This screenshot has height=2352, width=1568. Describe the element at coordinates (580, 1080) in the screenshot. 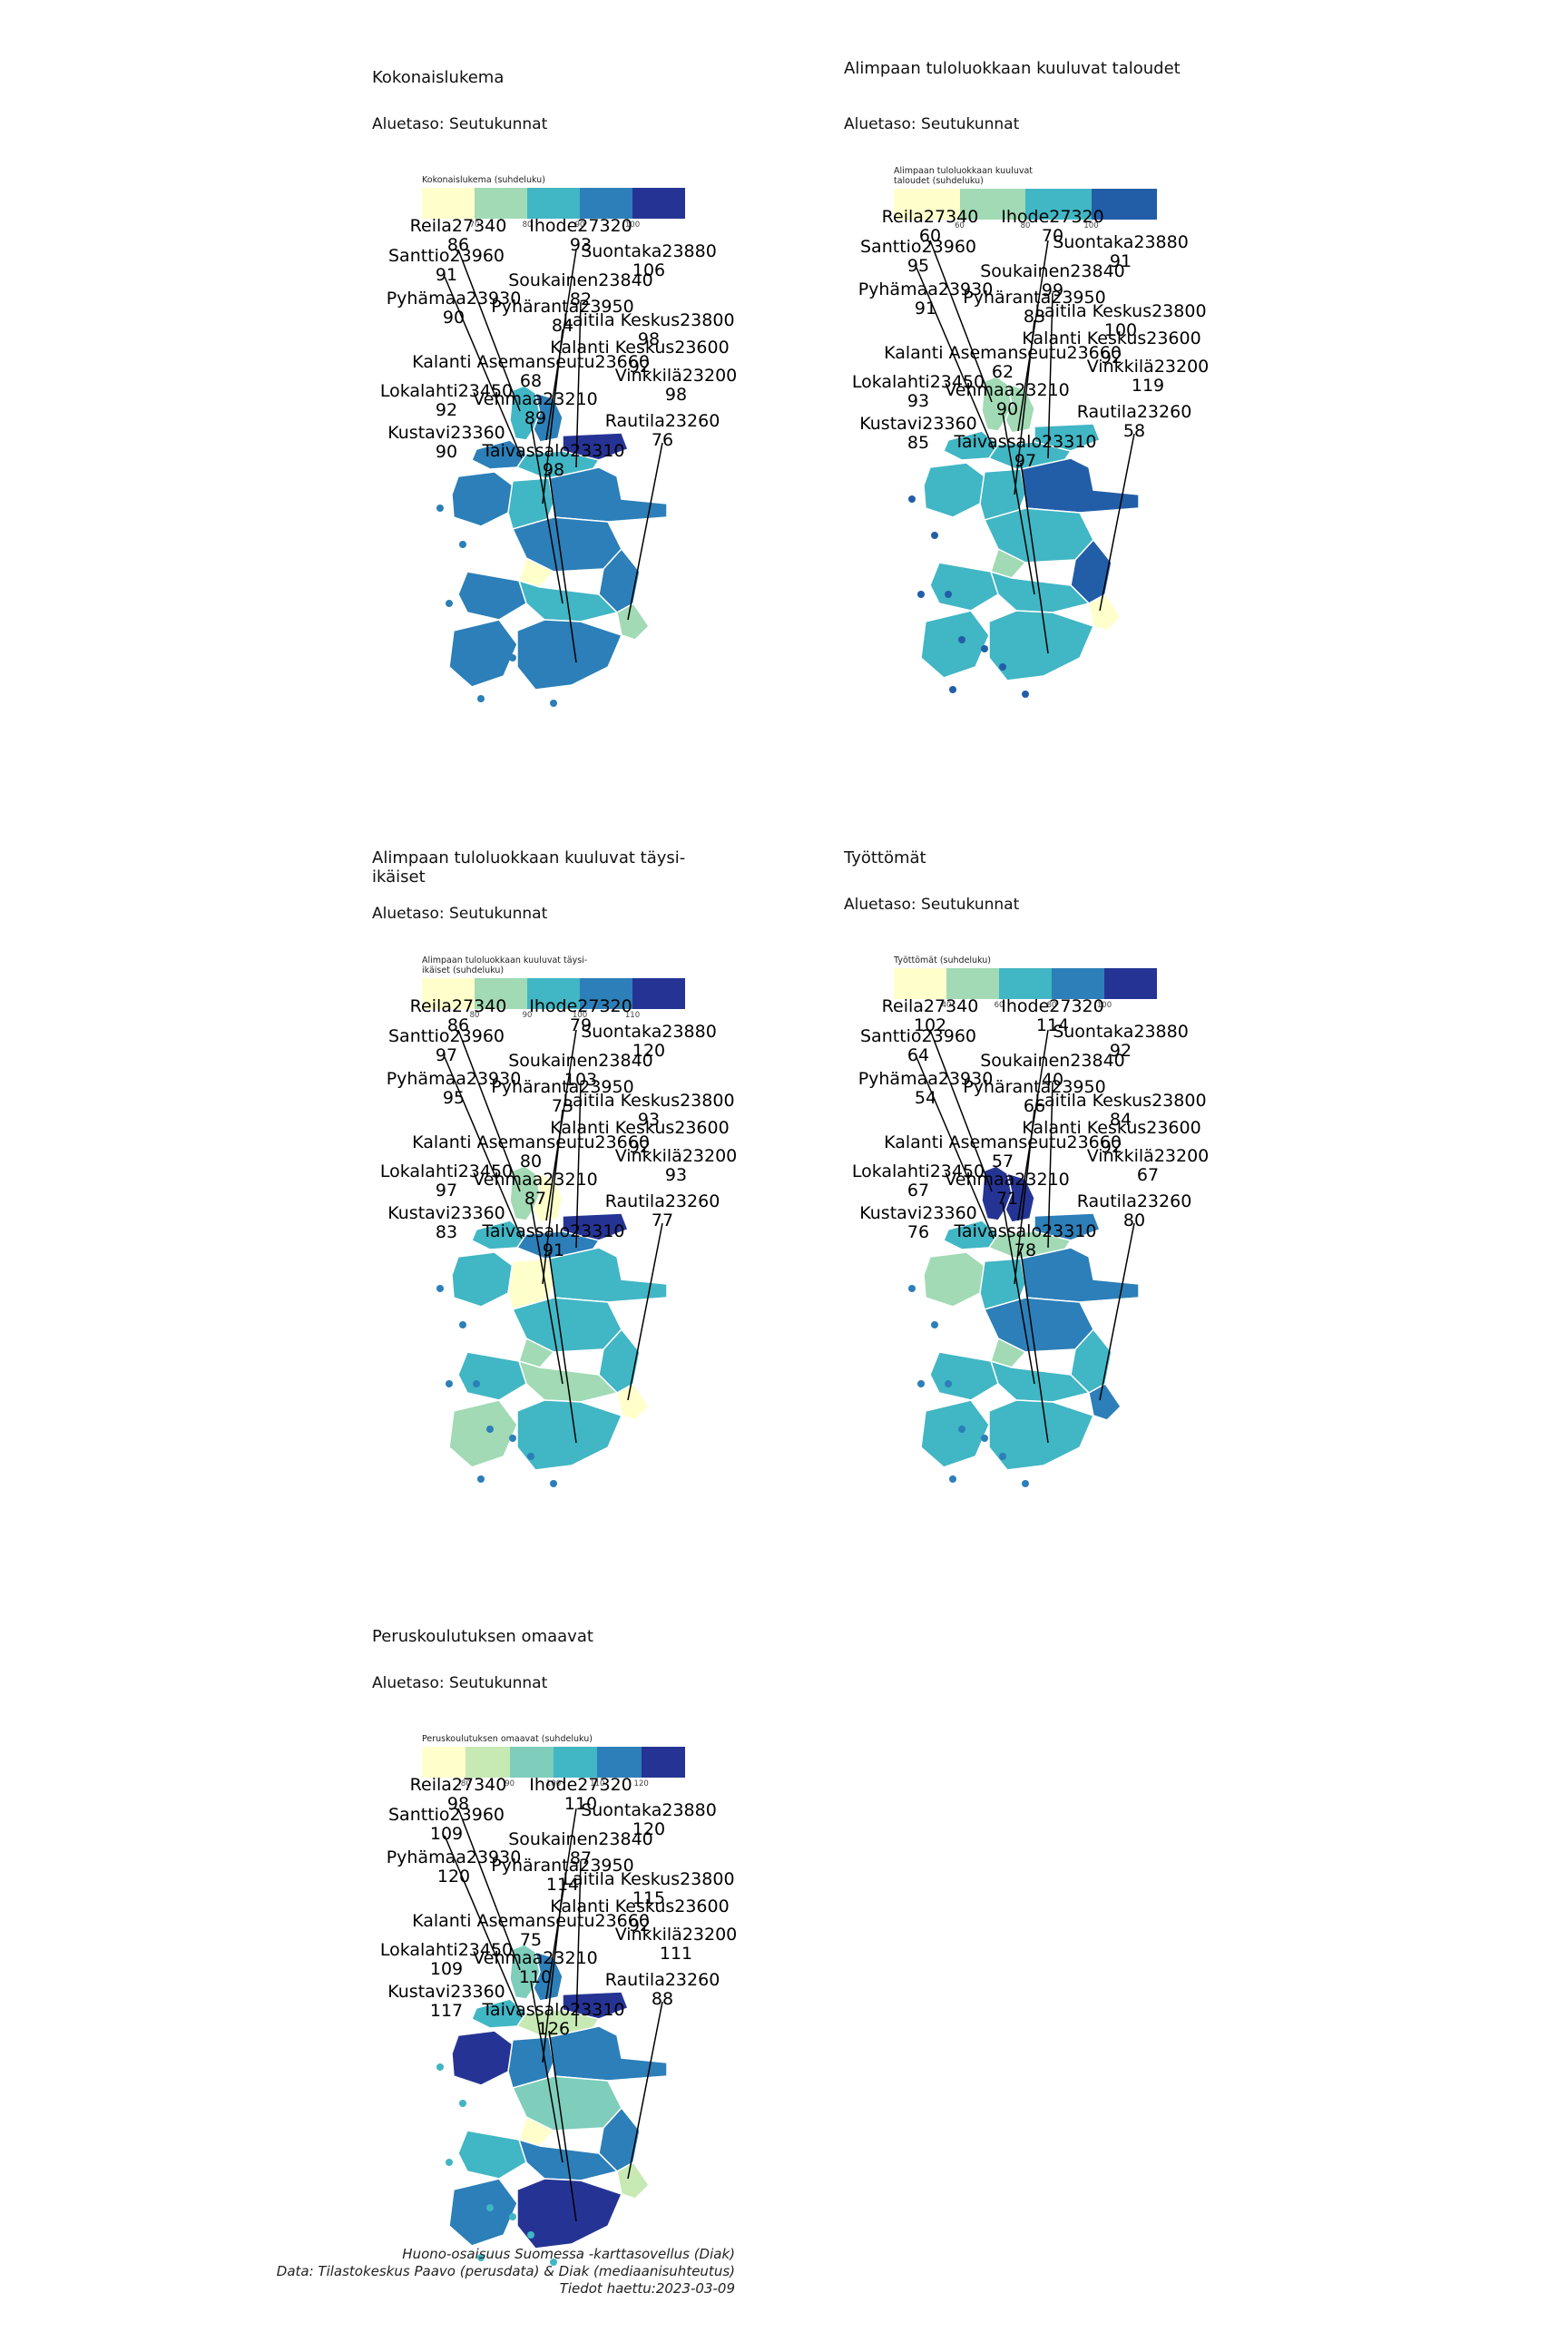

I see `region-value-label: 103` at that location.